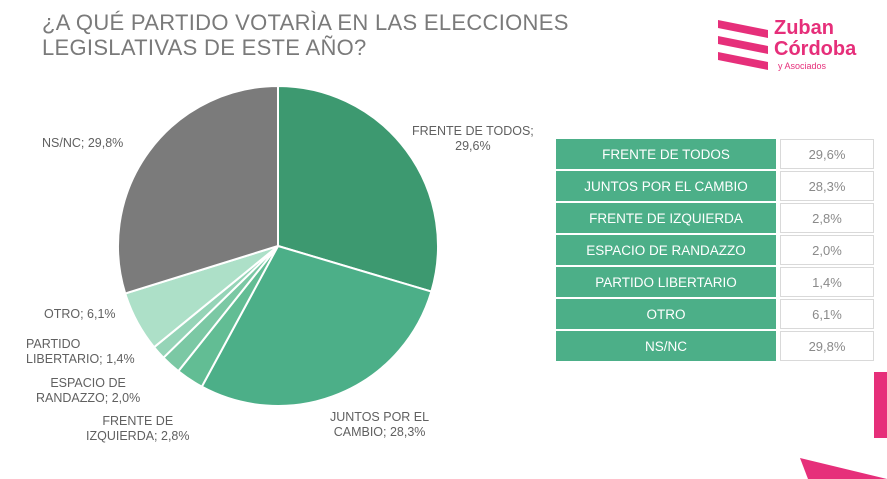 The image size is (887, 479). Describe the element at coordinates (666, 250) in the screenshot. I see `party-name-cell: ESPACIO DE RANDAZZO` at that location.